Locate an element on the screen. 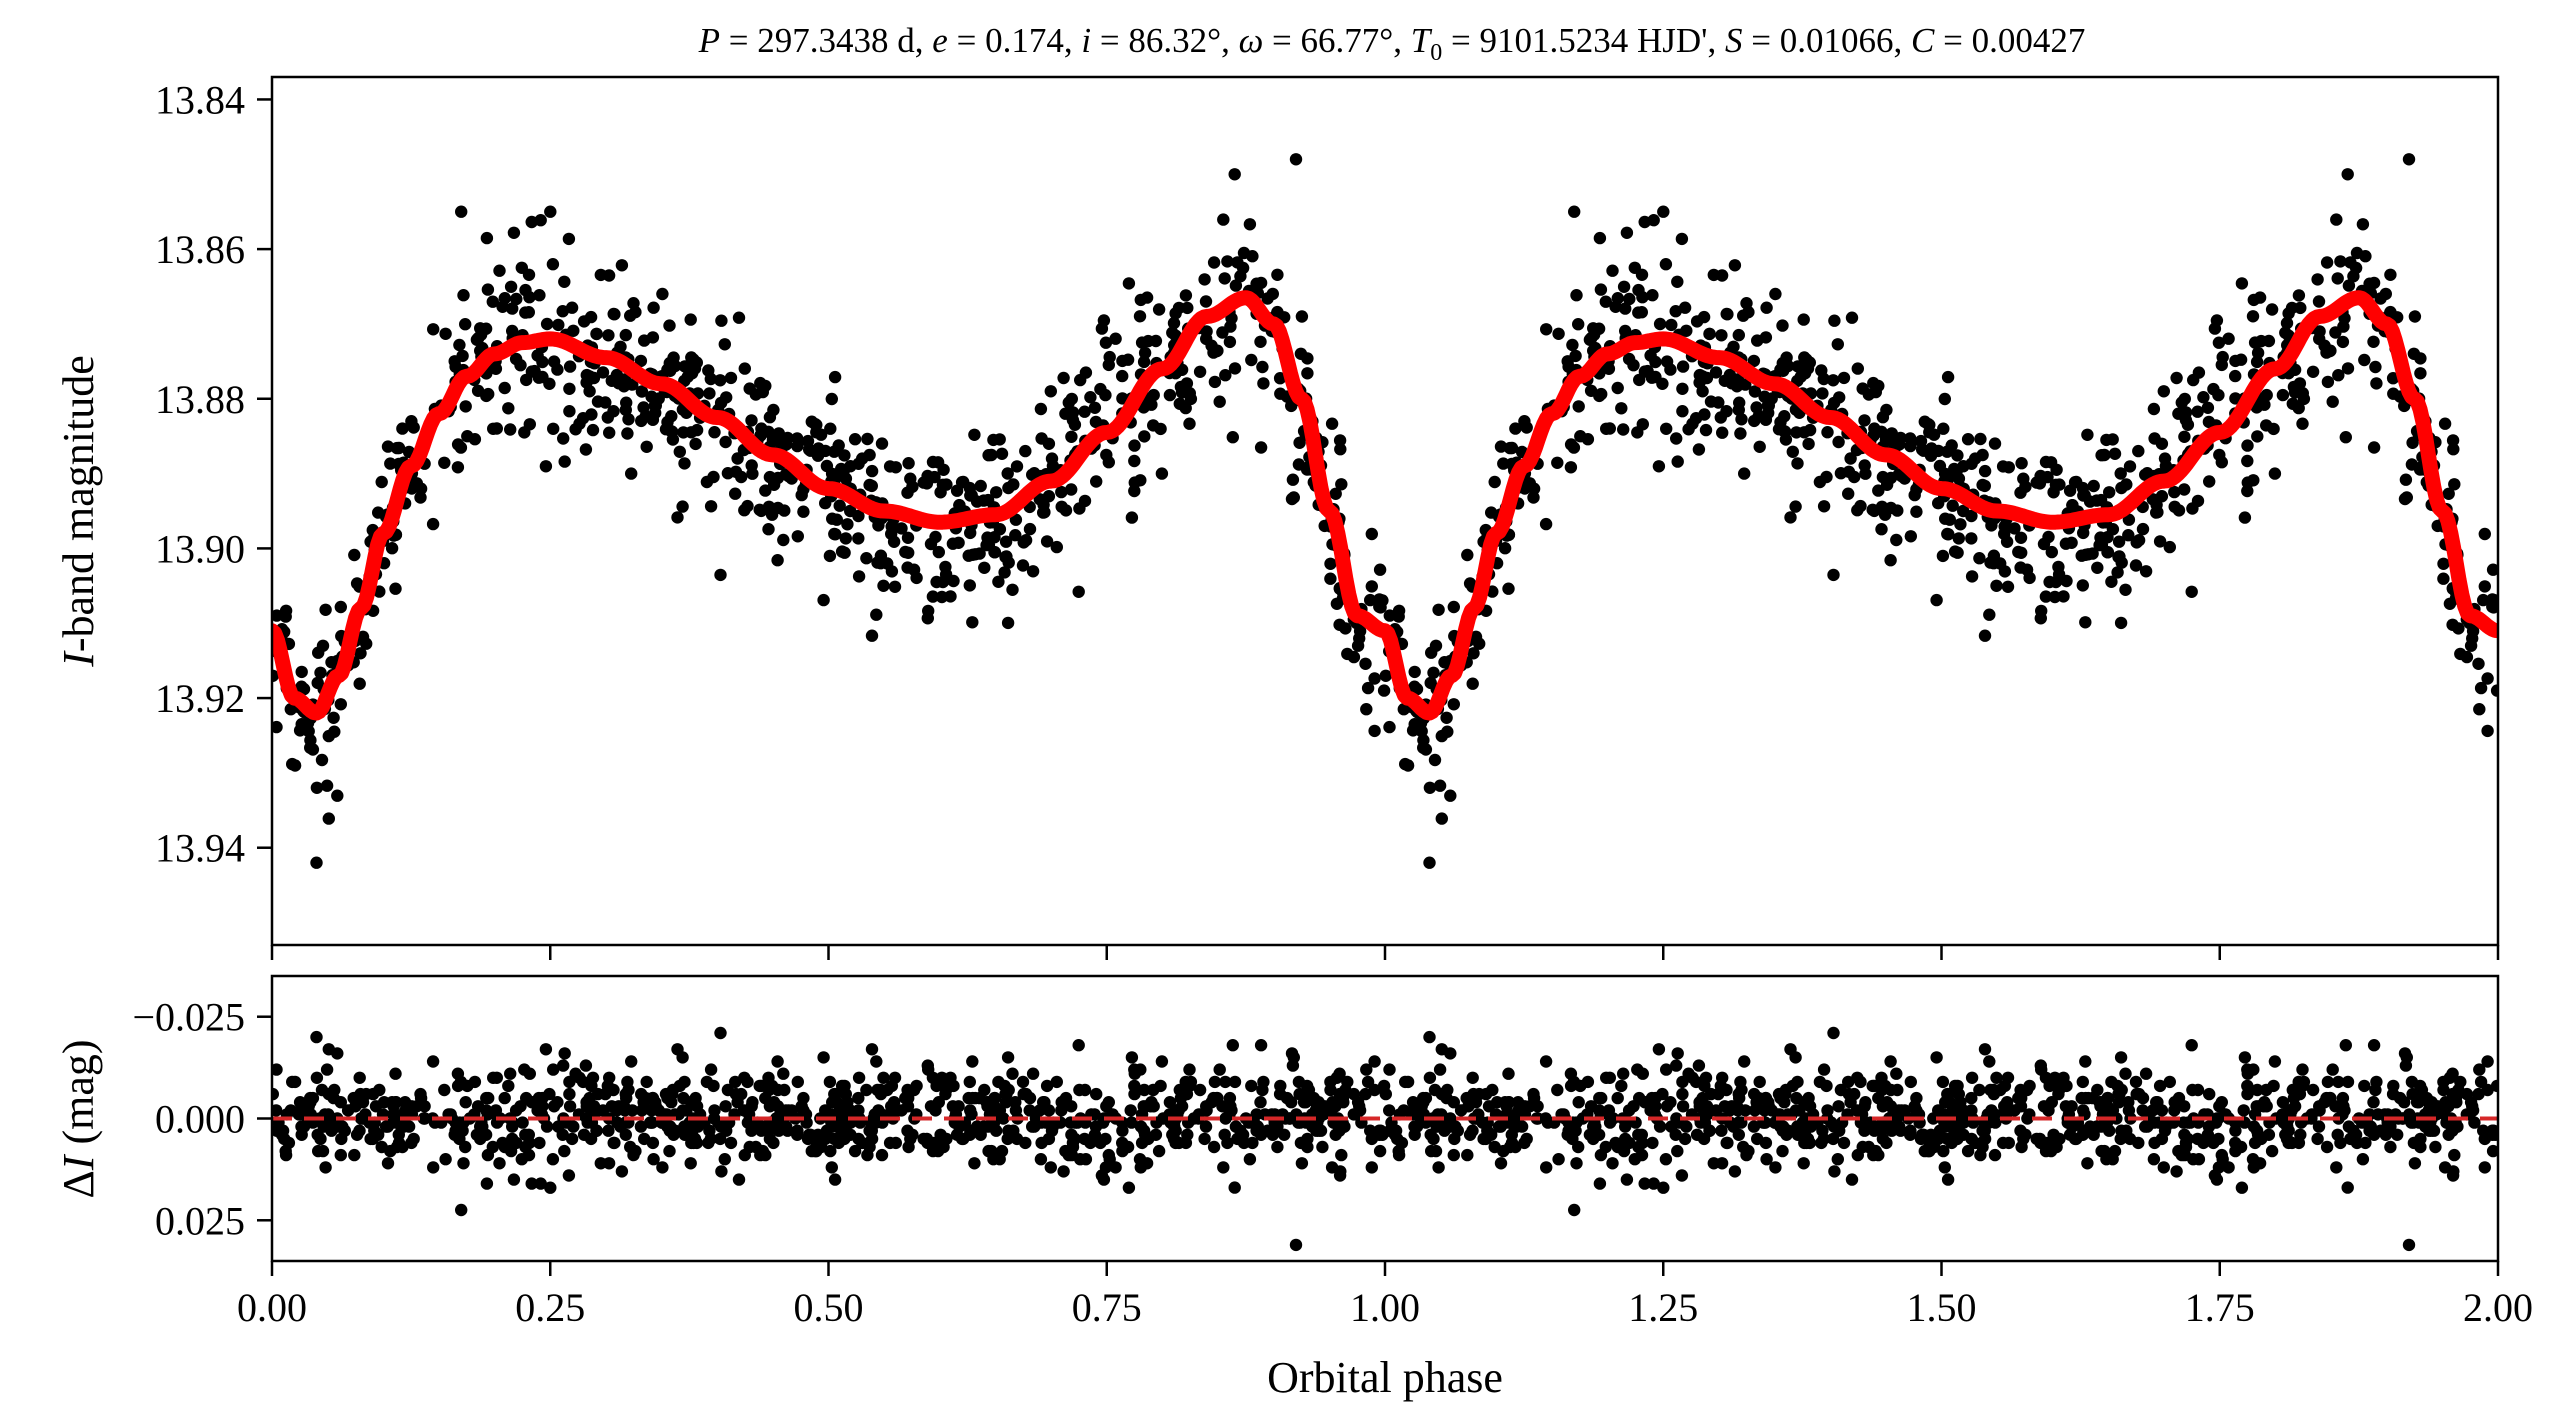 This screenshot has height=1428, width=2563. y-tick-label: 0.025 is located at coordinates (200, 1220).